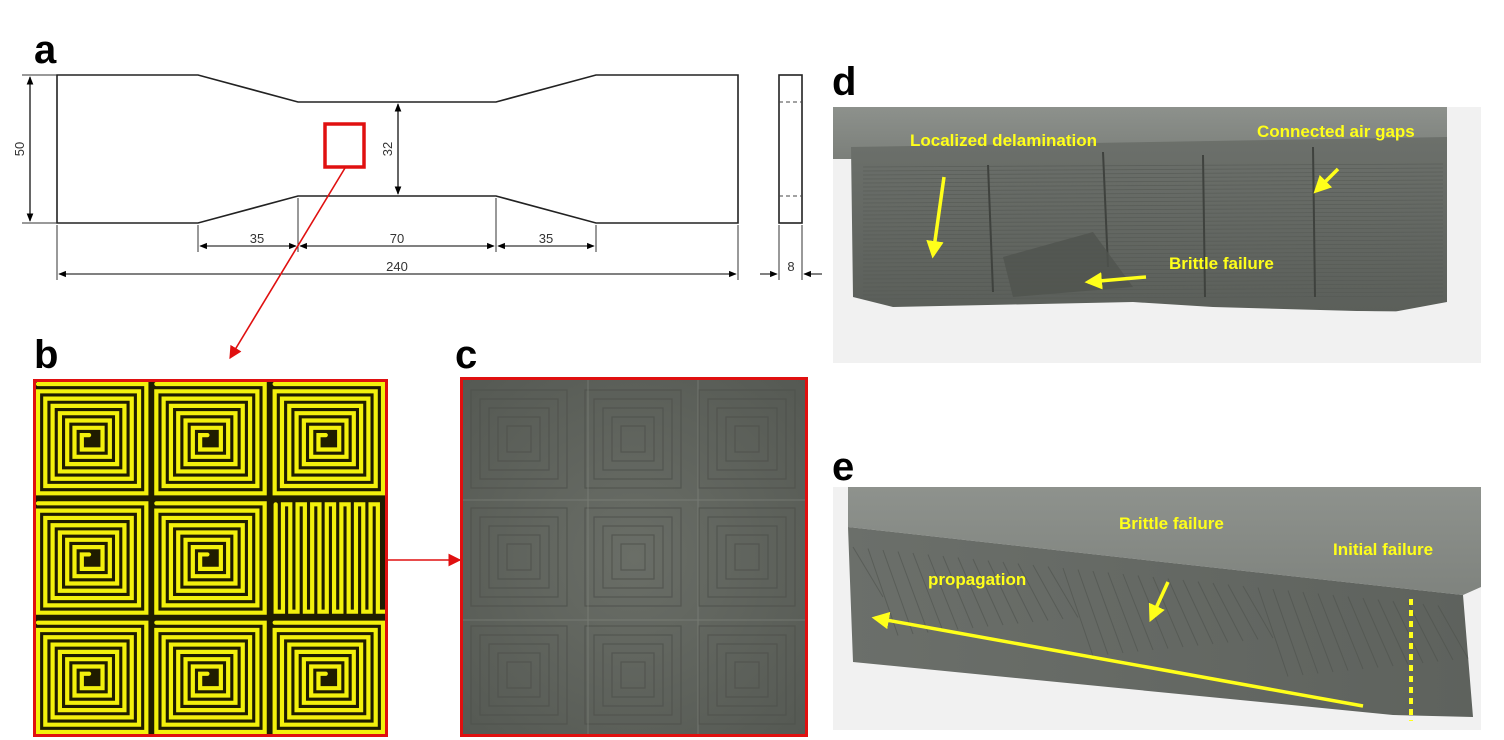 The image size is (1504, 740). I want to click on annotation-brittle-failure-e: Brittle failure, so click(1171, 523).